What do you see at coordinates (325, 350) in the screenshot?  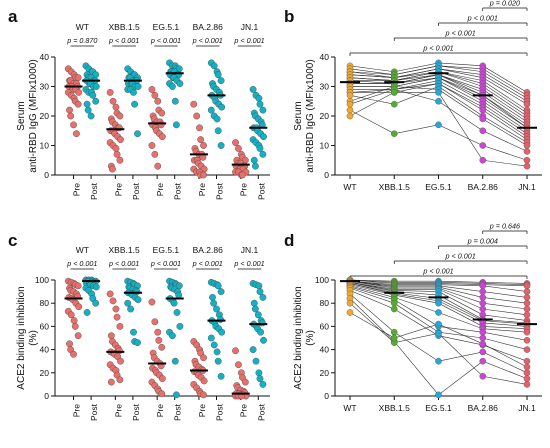 I see `y-tick-label: 40` at bounding box center [325, 350].